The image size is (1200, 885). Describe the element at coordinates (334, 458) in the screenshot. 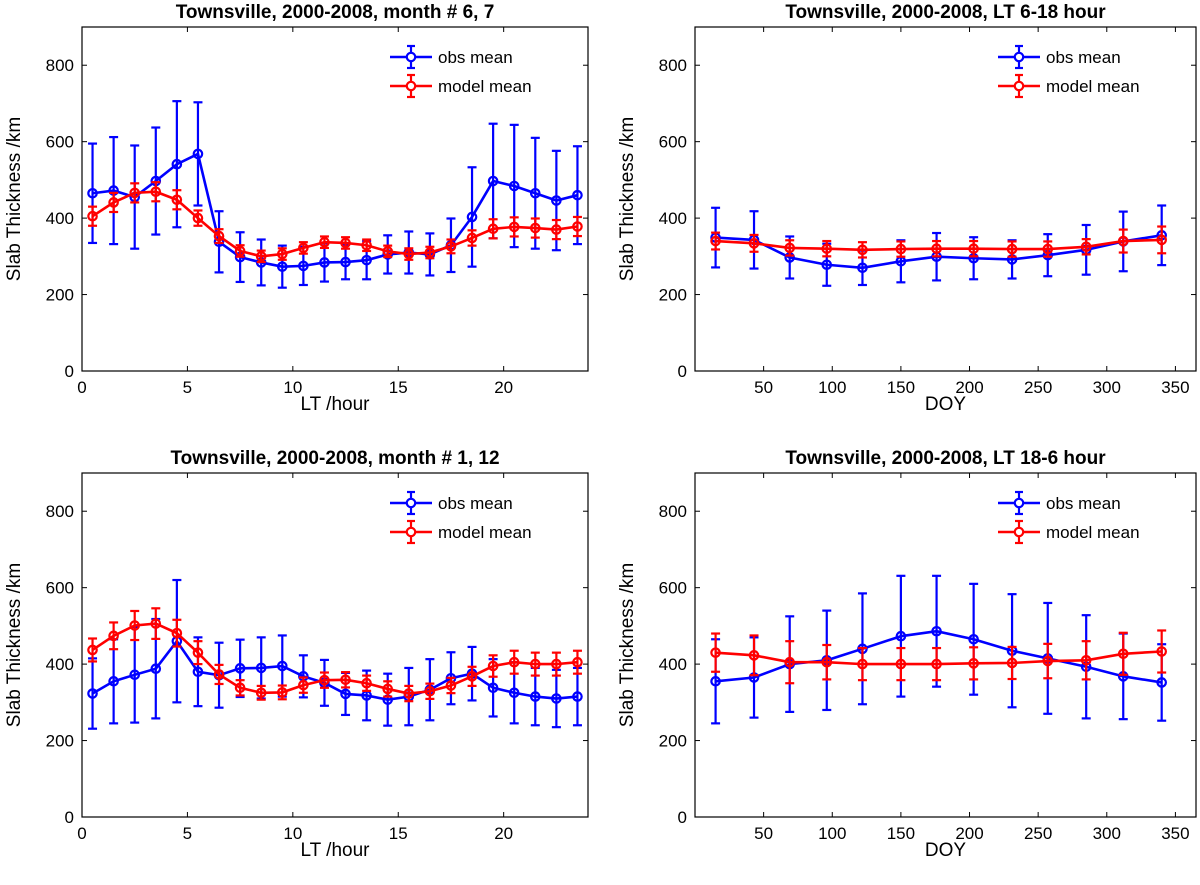

I see `plot-title: Townsville, 2000-2008, month # 1, 12` at that location.